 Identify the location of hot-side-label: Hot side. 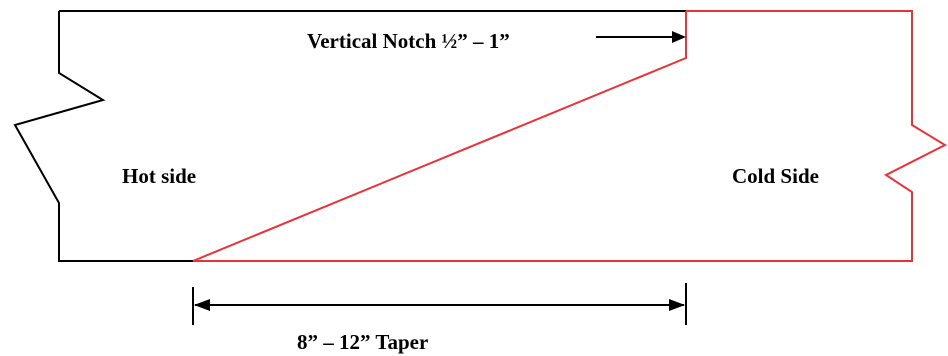
(159, 176).